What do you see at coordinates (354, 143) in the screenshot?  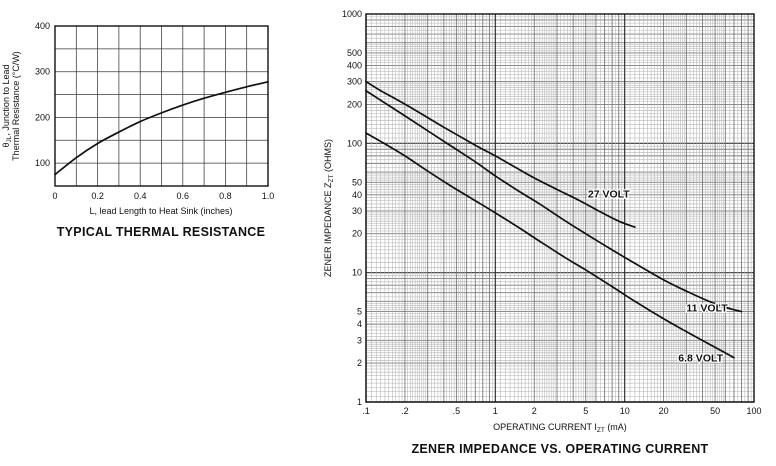 I see `zener-y-tick-label: 100` at bounding box center [354, 143].